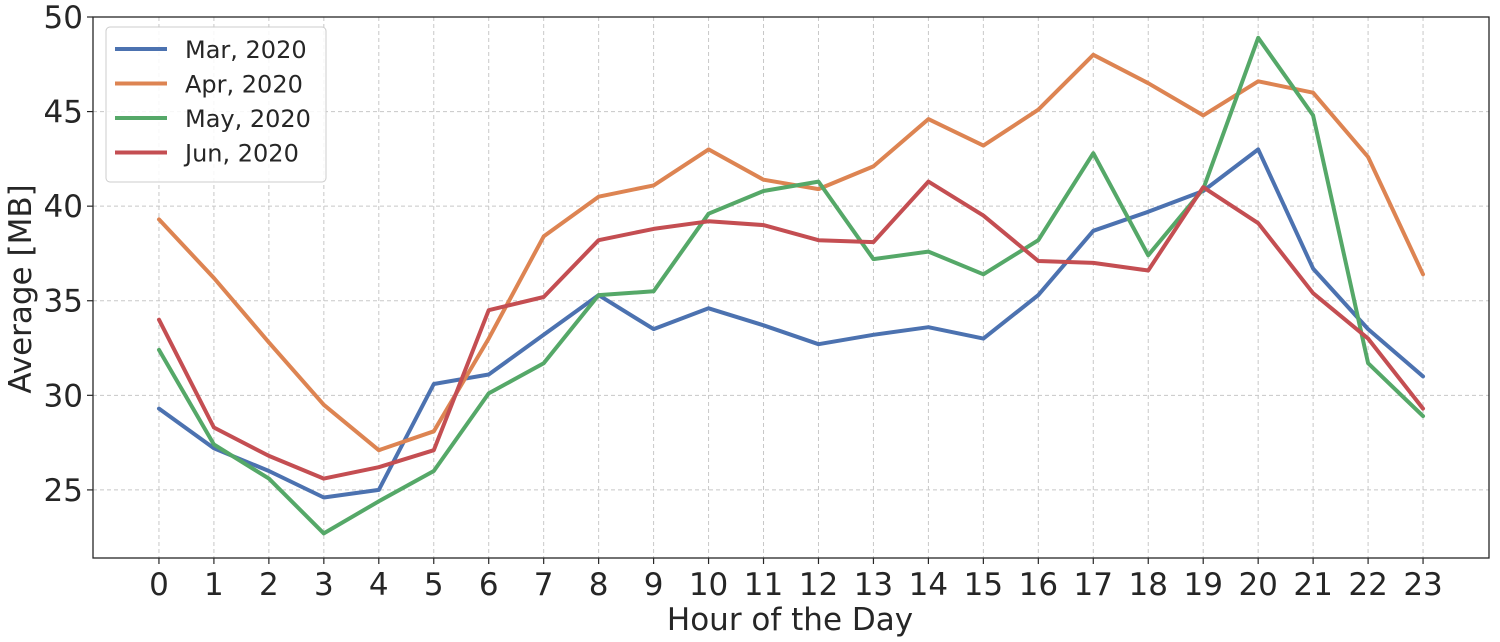 The height and width of the screenshot is (642, 1500). What do you see at coordinates (214, 585) in the screenshot?
I see `x-tick-label: 1` at bounding box center [214, 585].